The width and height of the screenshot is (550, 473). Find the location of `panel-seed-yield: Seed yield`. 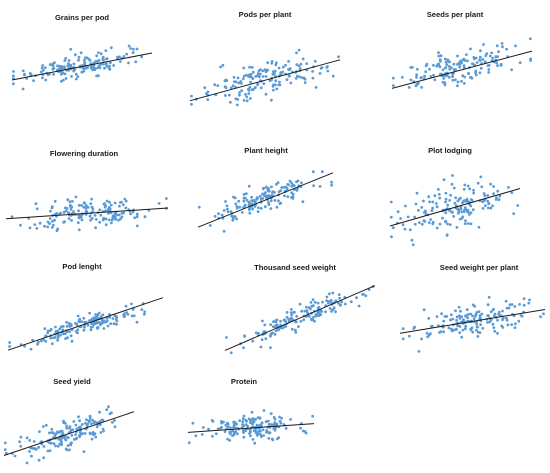

panel-seed-yield: Seed yield is located at coordinates (69, 421).